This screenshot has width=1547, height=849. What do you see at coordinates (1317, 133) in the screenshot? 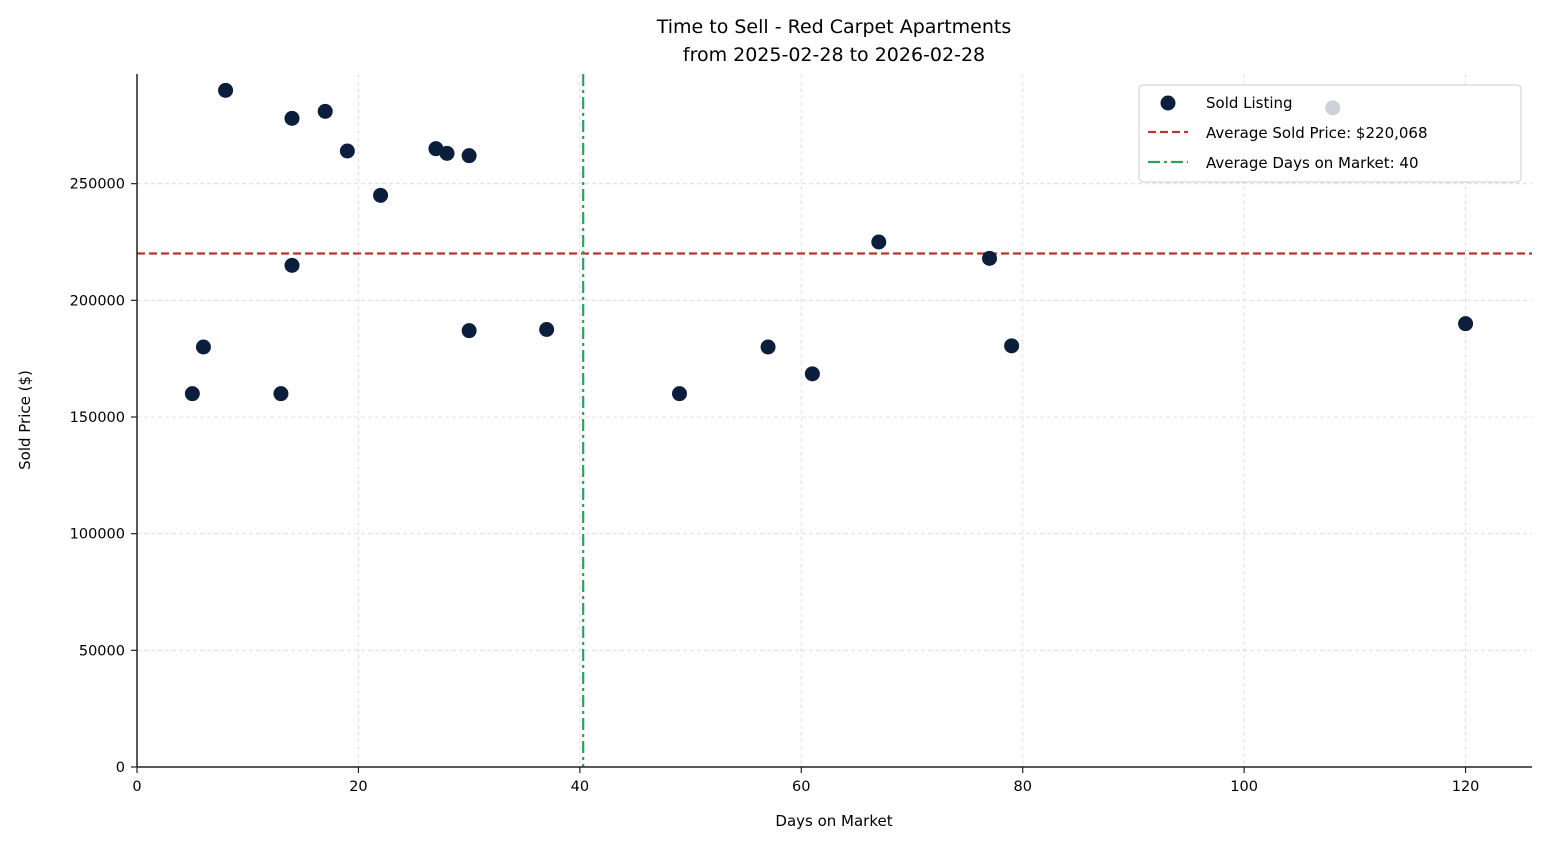
I see `legend-label-average-price: Average Sold Price: $220,068` at bounding box center [1317, 133].